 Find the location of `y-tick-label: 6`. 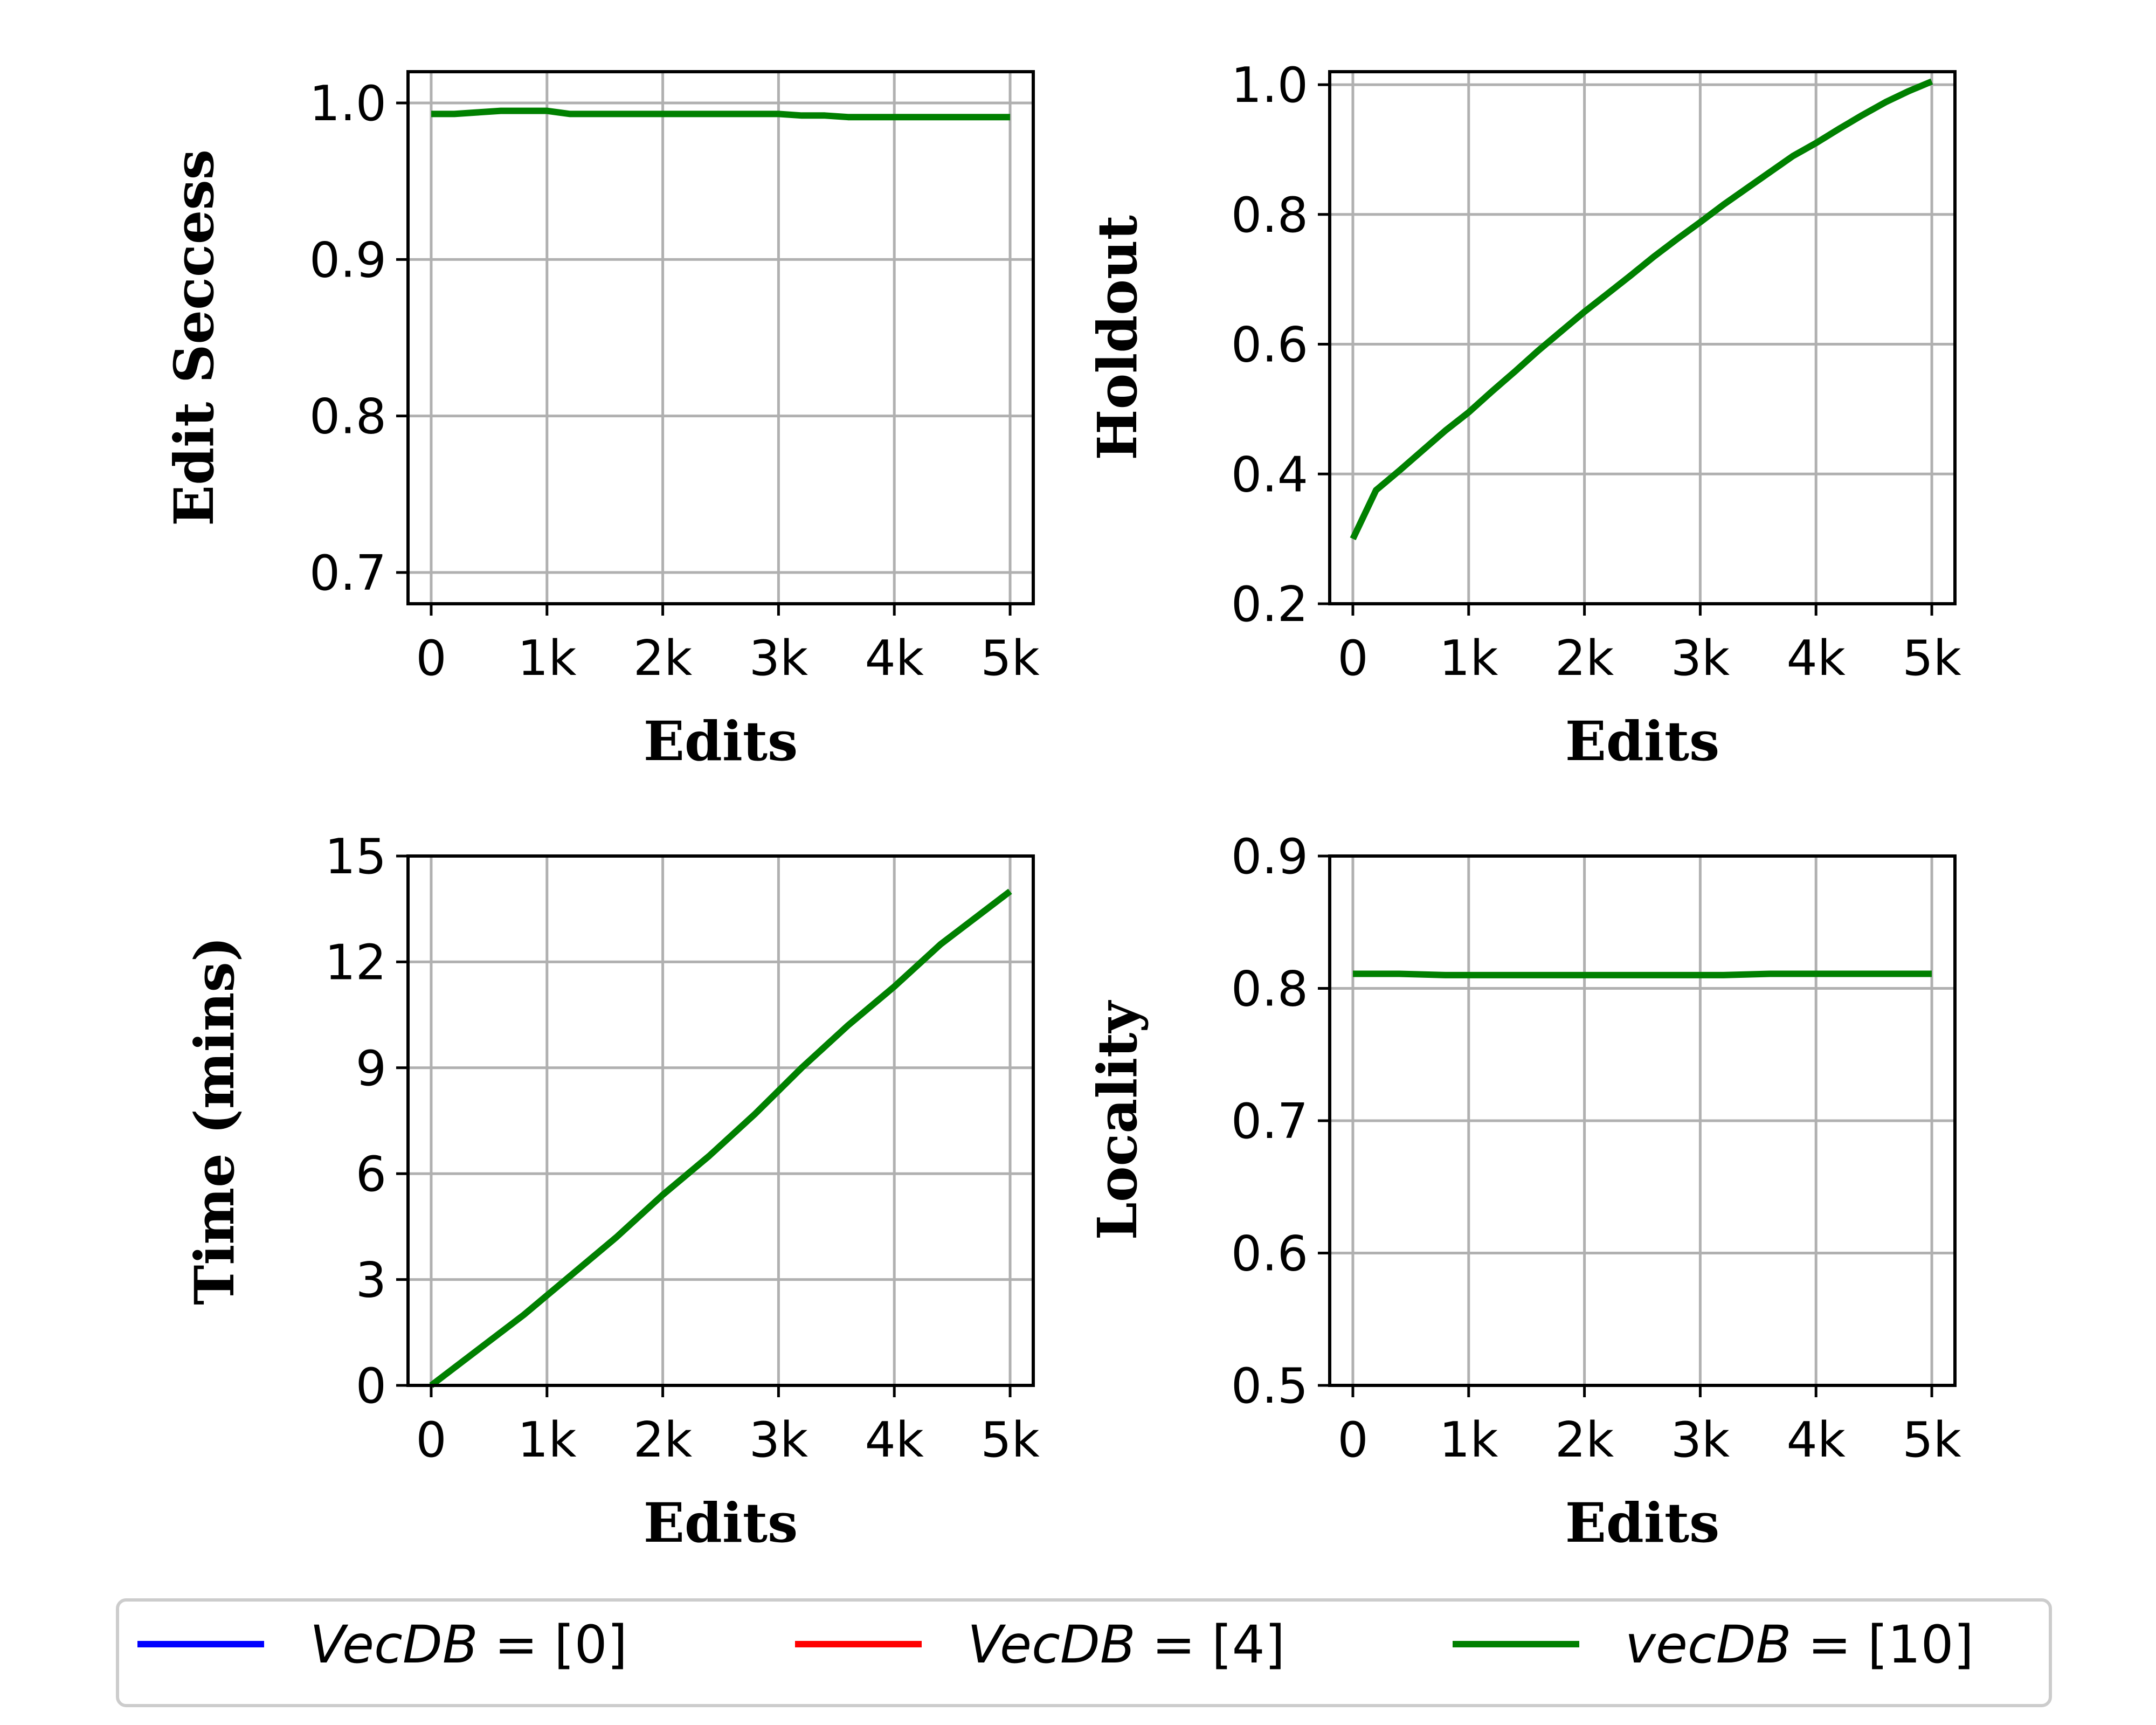

y-tick-label: 6 is located at coordinates (371, 1174).